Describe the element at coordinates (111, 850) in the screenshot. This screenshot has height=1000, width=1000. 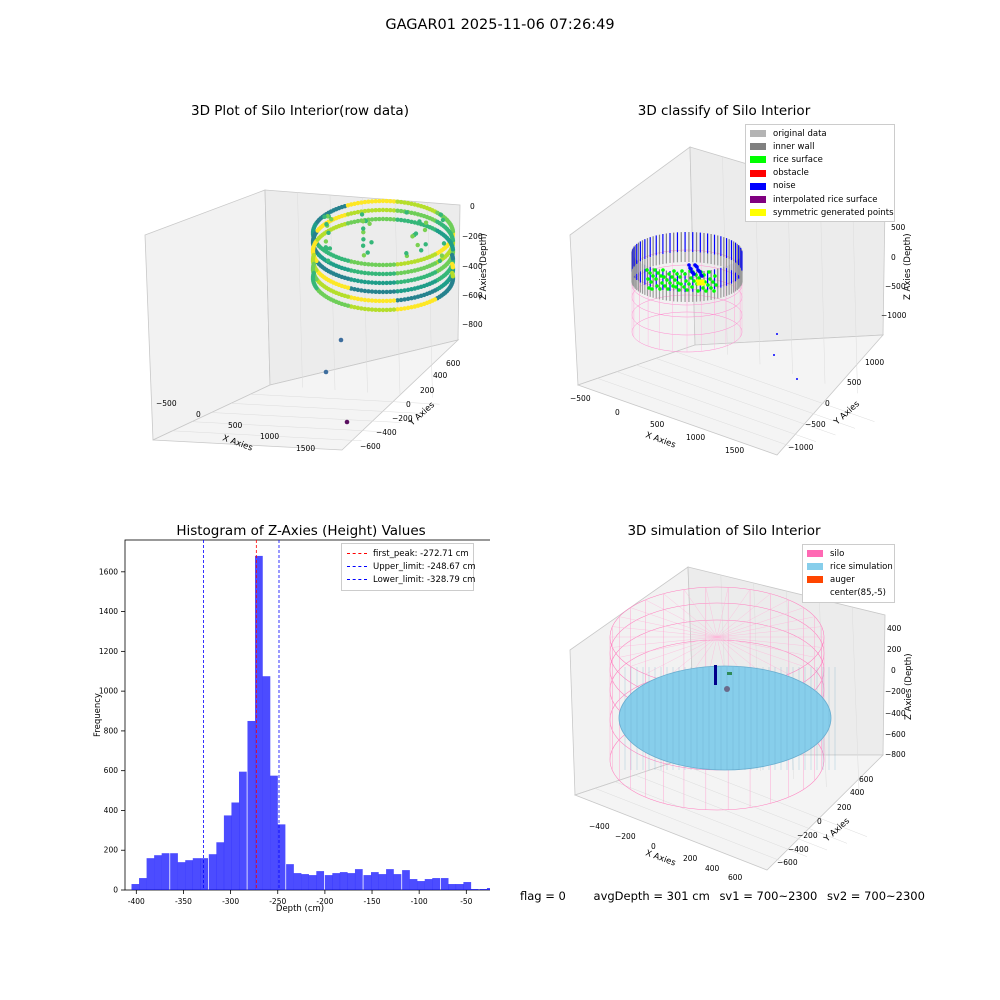
I see `y-tick-label: 200` at that location.